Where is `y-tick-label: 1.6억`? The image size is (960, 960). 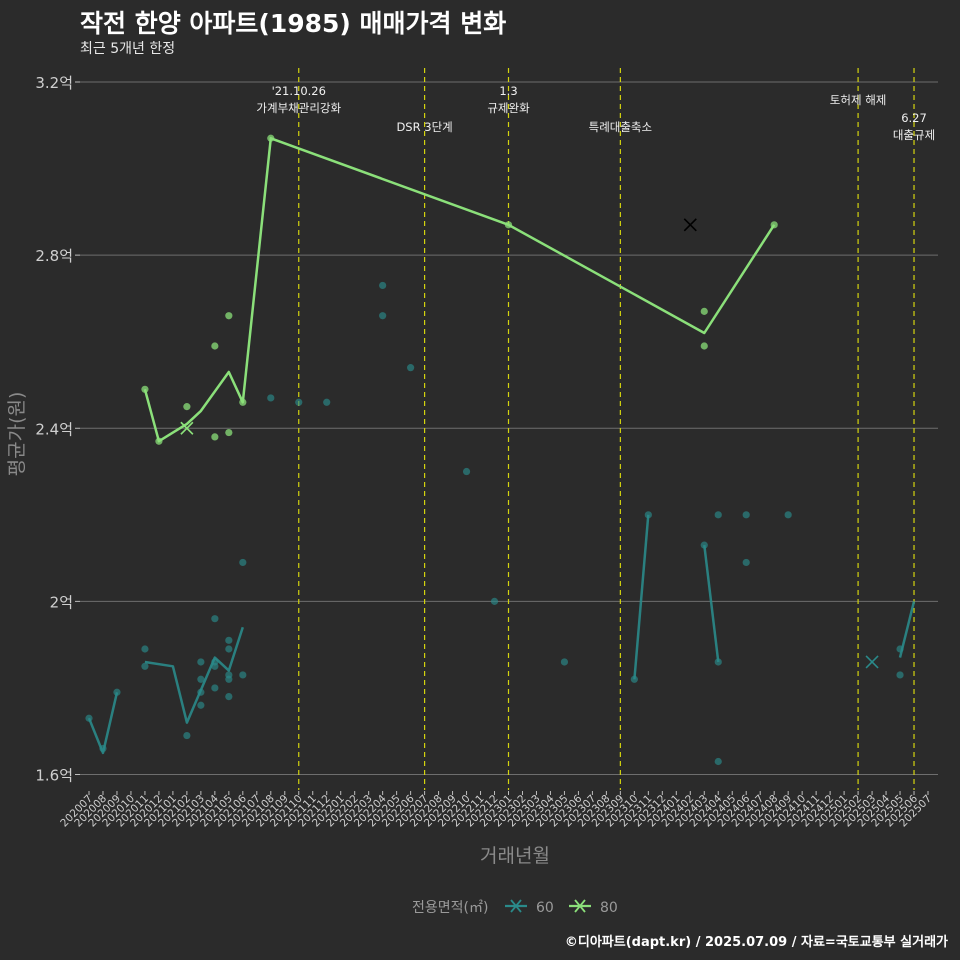
y-tick-label: 1.6억 is located at coordinates (54, 776).